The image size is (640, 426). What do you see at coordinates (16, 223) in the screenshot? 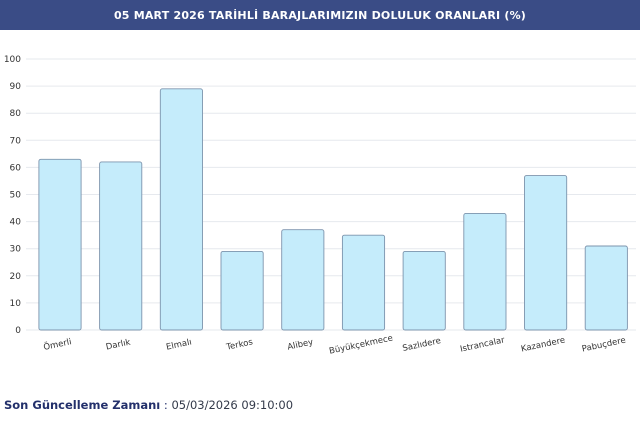
I see `y-tick-label: 40` at bounding box center [16, 223].